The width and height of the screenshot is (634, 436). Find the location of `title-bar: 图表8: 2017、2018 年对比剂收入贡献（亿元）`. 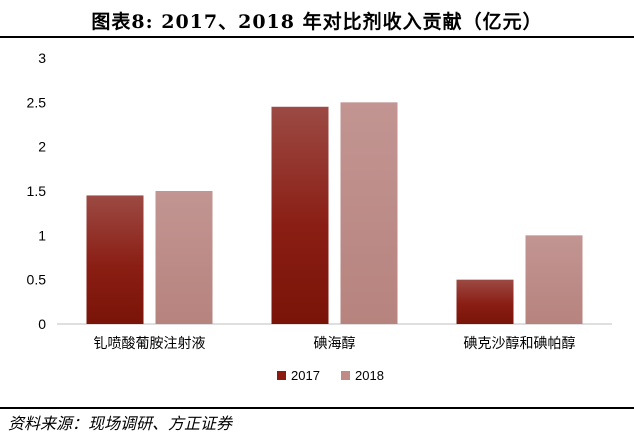

title-bar: 图表8: 2017、2018 年对比剂收入贡献（亿元） is located at coordinates (317, 19).